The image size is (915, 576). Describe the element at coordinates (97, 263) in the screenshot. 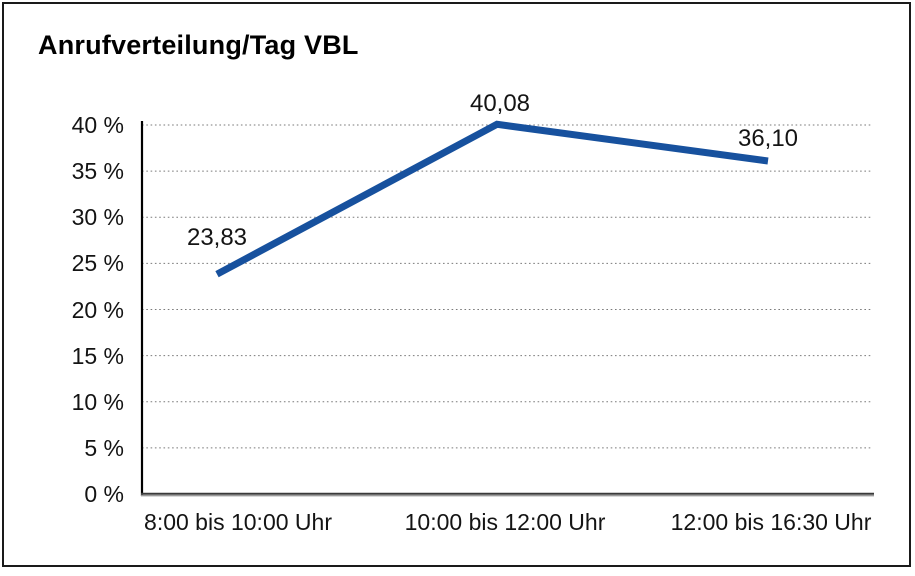

I see `y-tick-label: 25 %` at that location.